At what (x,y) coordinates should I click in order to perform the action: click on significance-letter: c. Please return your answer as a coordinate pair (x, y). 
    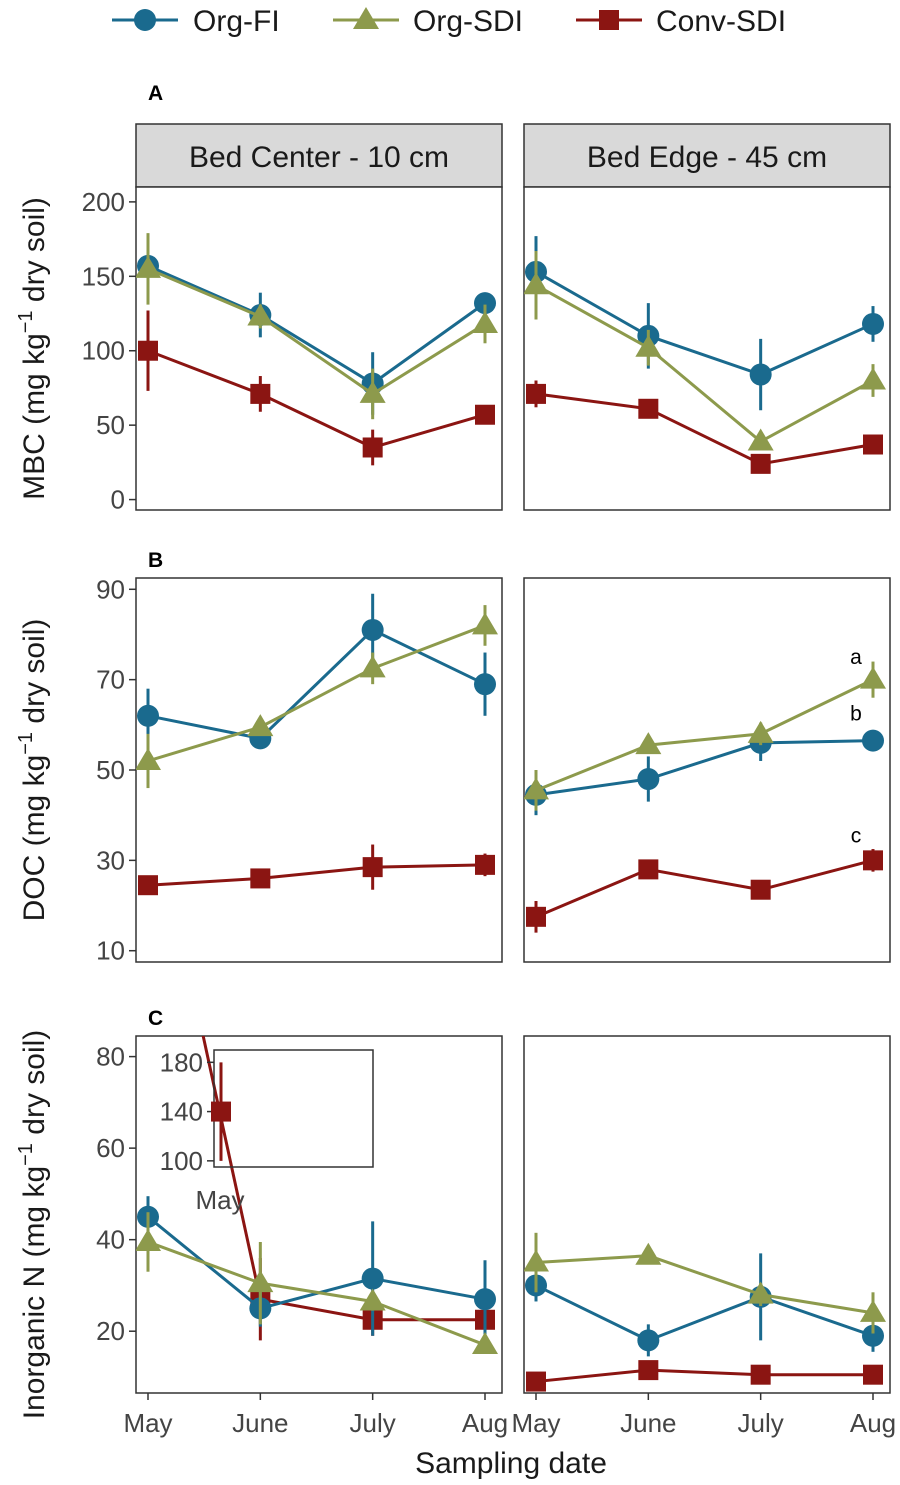
    Looking at the image, I should click on (856, 835).